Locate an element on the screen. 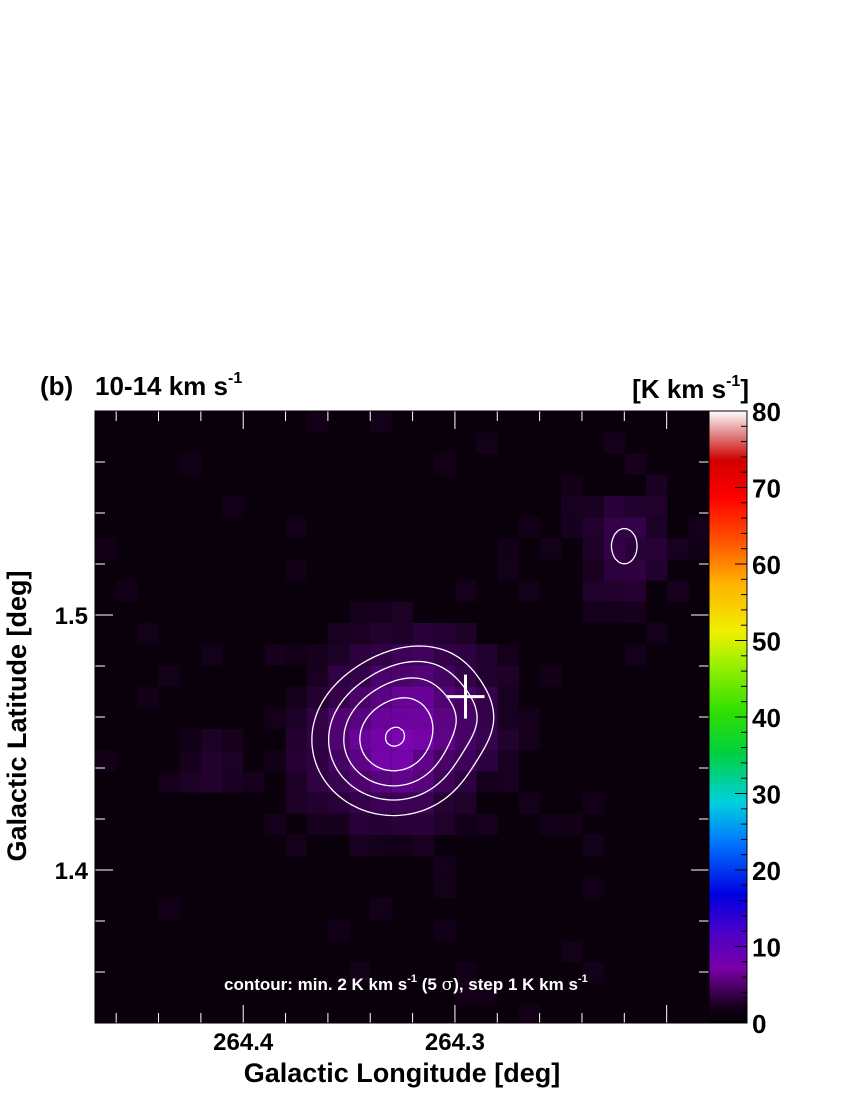  colorbar-tick-label: 70 is located at coordinates (766, 489).